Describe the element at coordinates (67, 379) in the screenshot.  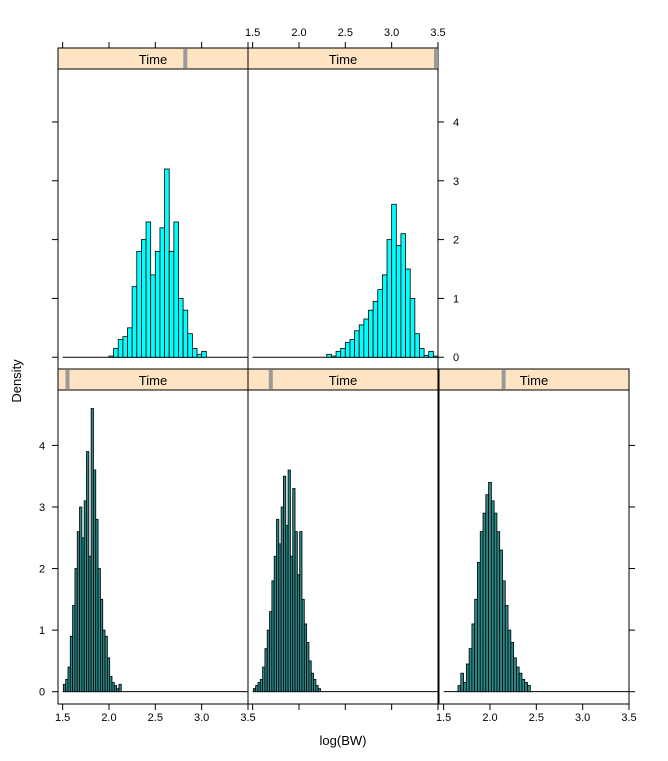
I see `panel-0-strip-indicator` at that location.